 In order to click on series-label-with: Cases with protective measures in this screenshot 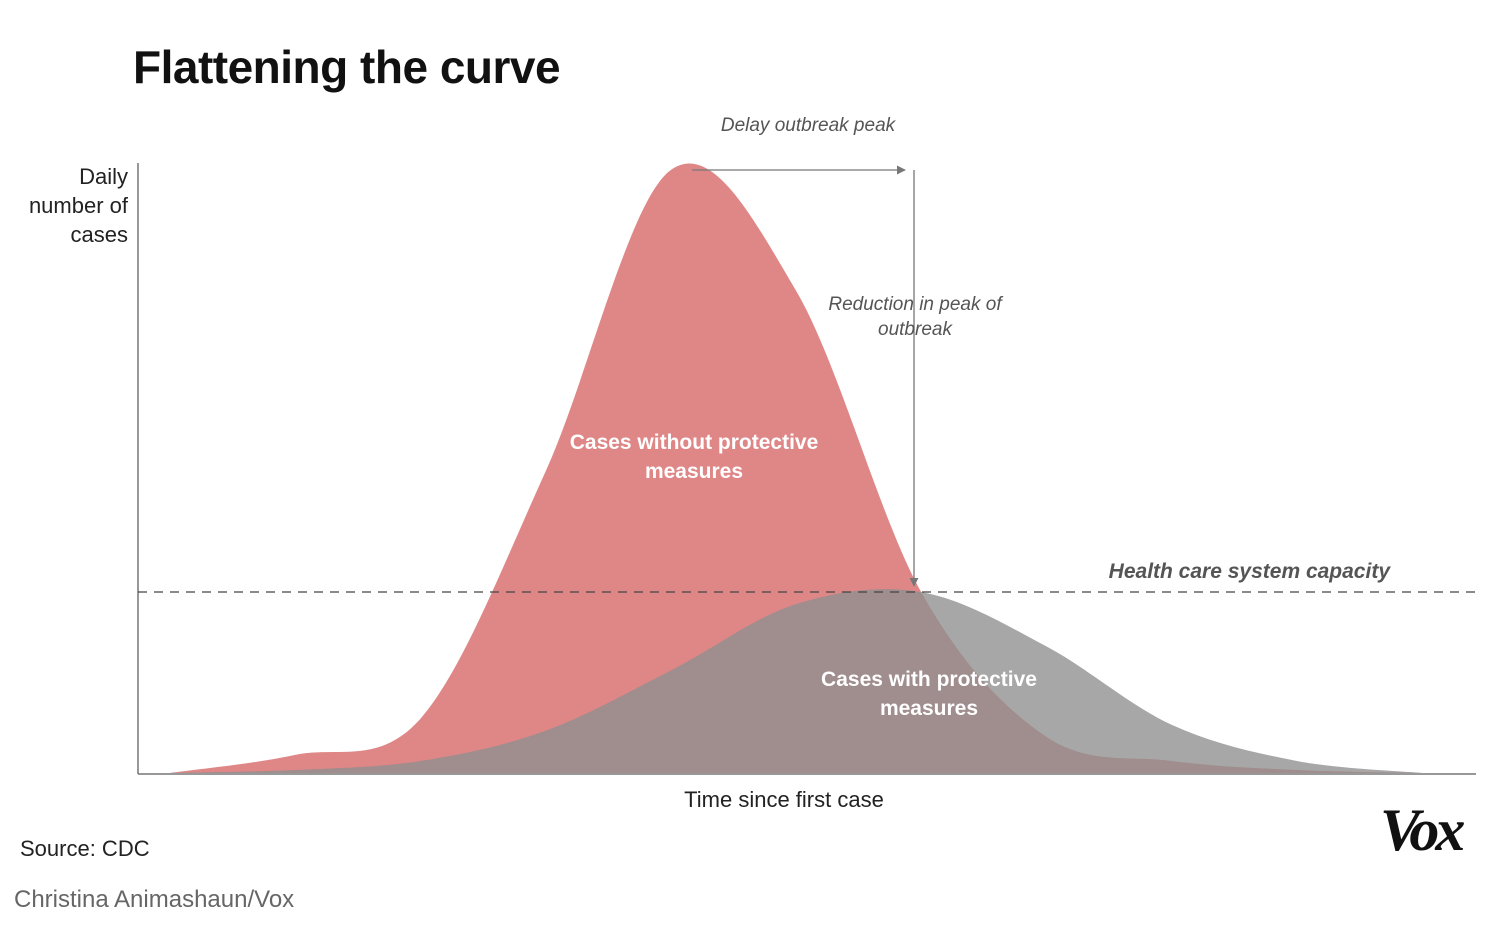, I will do `click(929, 694)`.